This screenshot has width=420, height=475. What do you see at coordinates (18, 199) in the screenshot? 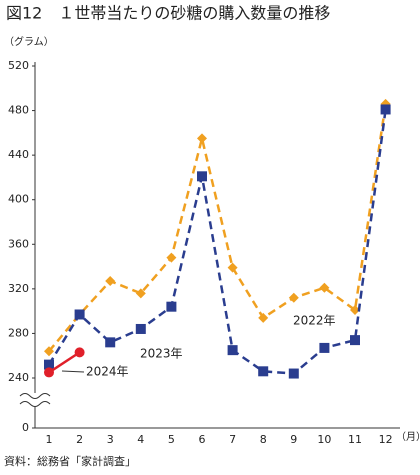
I see `y-tick-label: 400` at bounding box center [18, 199].